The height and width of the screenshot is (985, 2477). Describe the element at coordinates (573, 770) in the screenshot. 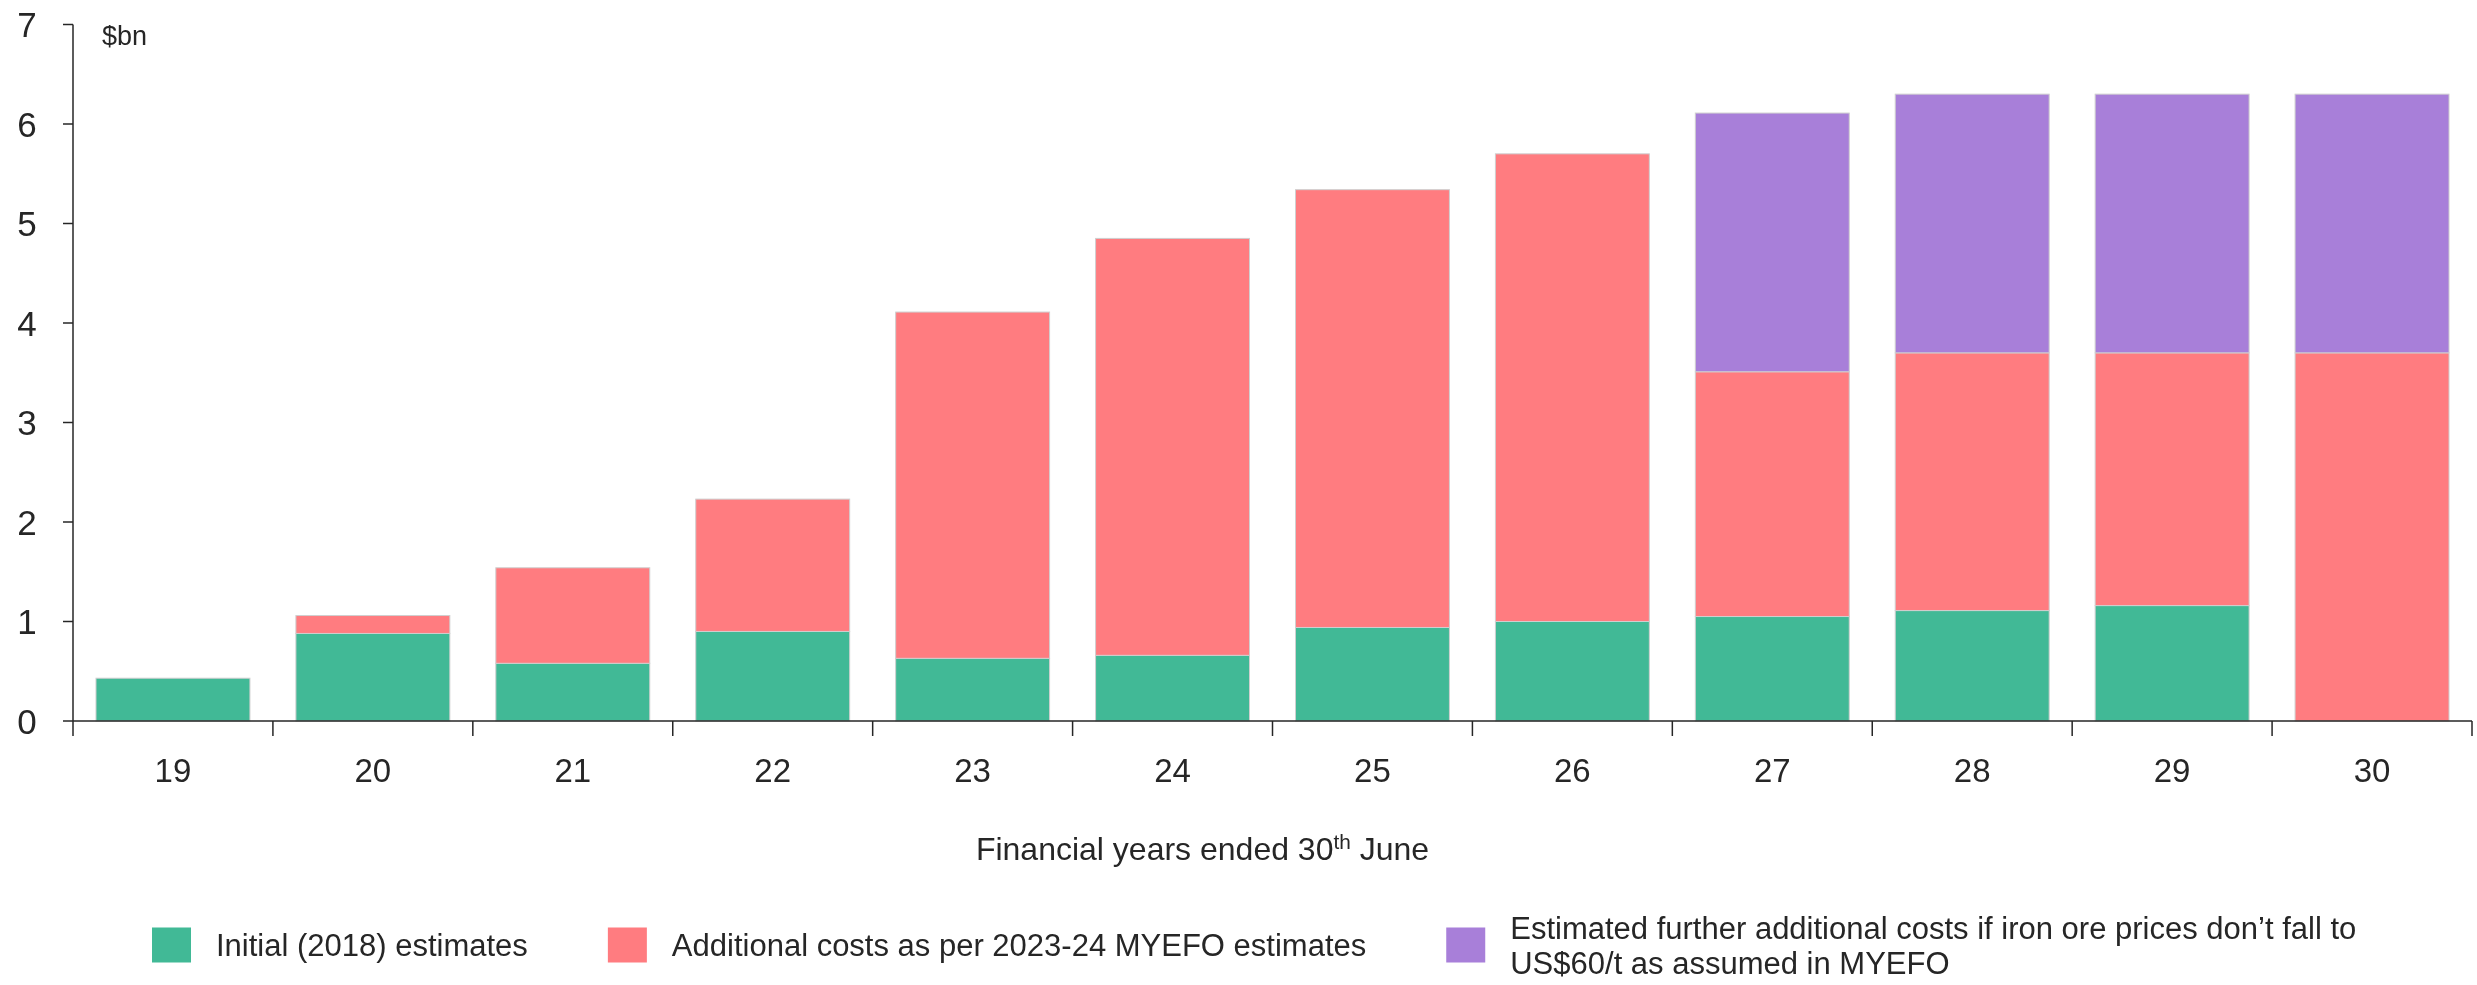

I see `x-tick-label: 21` at that location.